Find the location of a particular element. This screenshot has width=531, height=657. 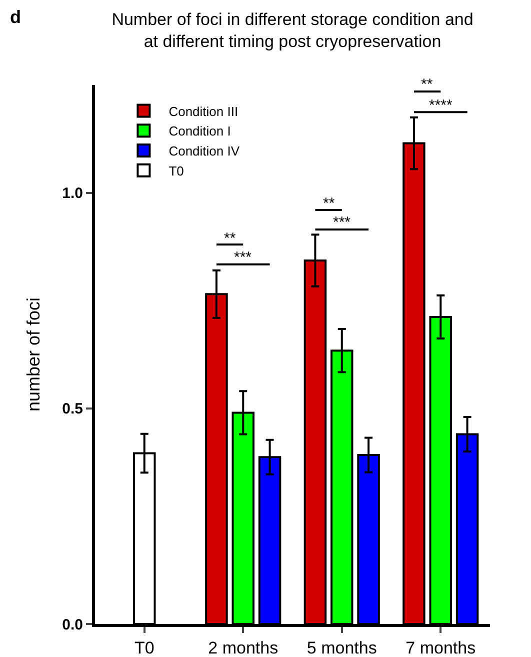

y-axis-title: number of foci is located at coordinates (33, 354).